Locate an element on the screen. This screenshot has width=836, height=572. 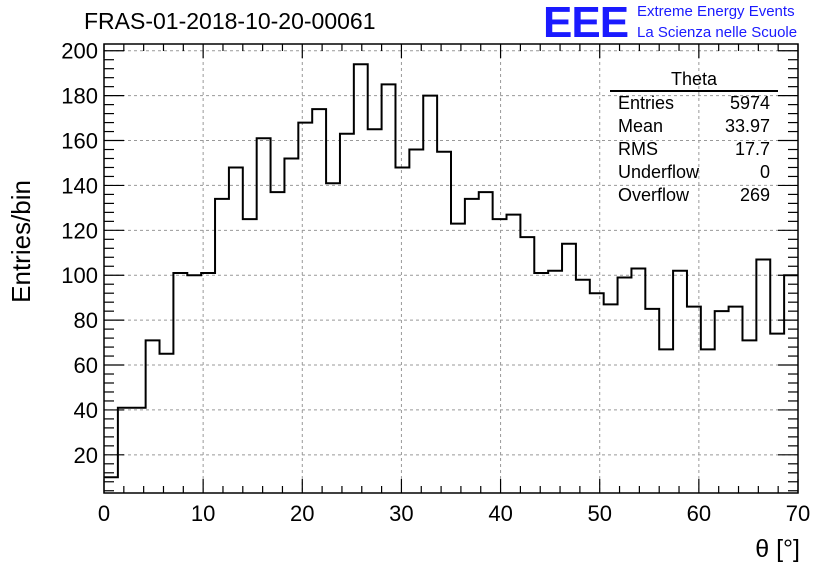
x-tick-label: 30 is located at coordinates (401, 513).